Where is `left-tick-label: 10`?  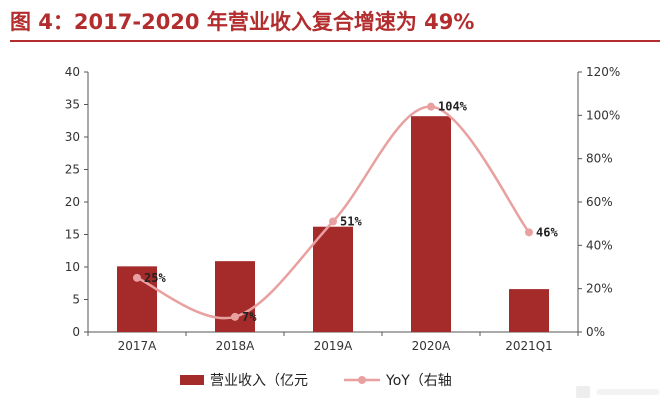
left-tick-label: 10 is located at coordinates (72, 267).